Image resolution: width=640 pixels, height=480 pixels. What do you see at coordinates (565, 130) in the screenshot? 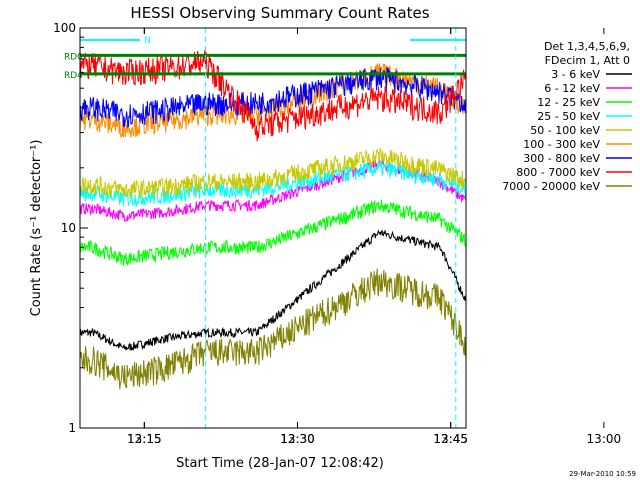
I see `legend-entry: 50 - 100 keV` at bounding box center [565, 130].